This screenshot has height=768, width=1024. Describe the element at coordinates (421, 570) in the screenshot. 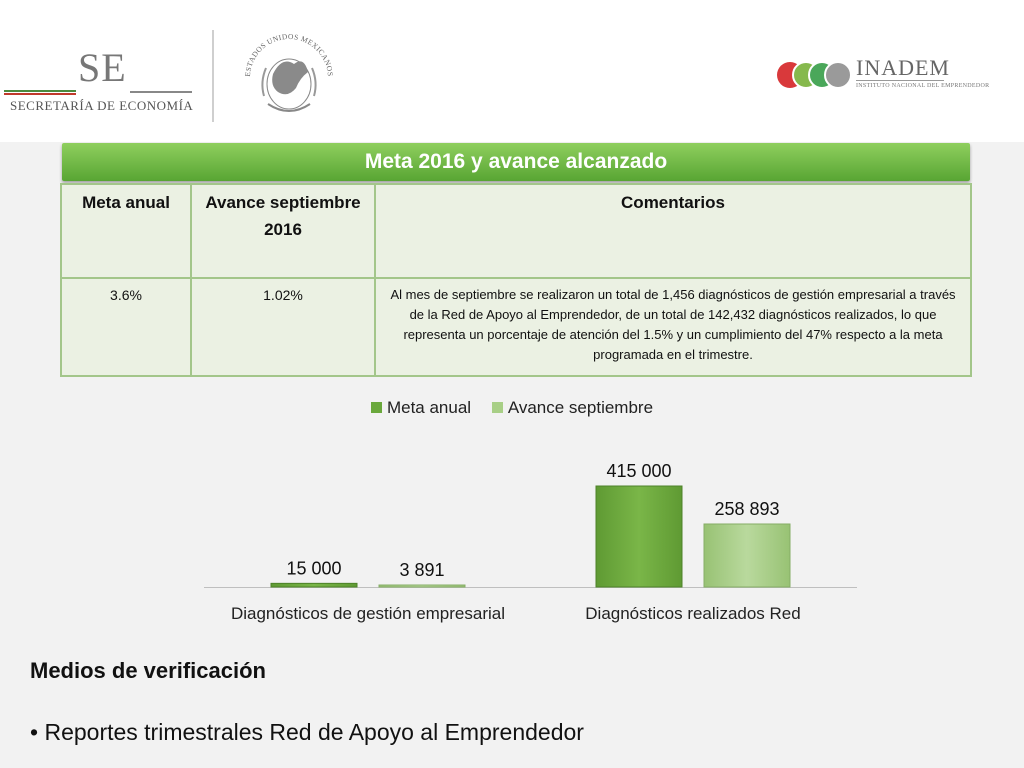

I see `data-label-avance-0: 3 891` at that location.